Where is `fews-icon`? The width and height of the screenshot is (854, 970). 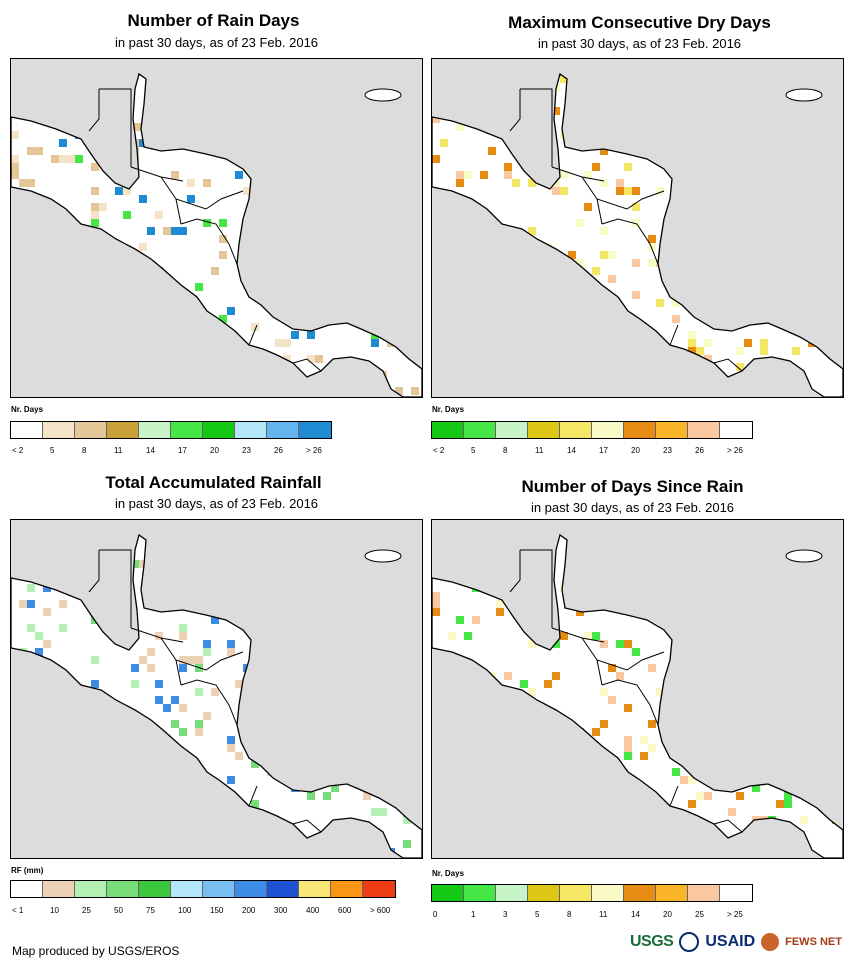 fews-icon is located at coordinates (770, 942).